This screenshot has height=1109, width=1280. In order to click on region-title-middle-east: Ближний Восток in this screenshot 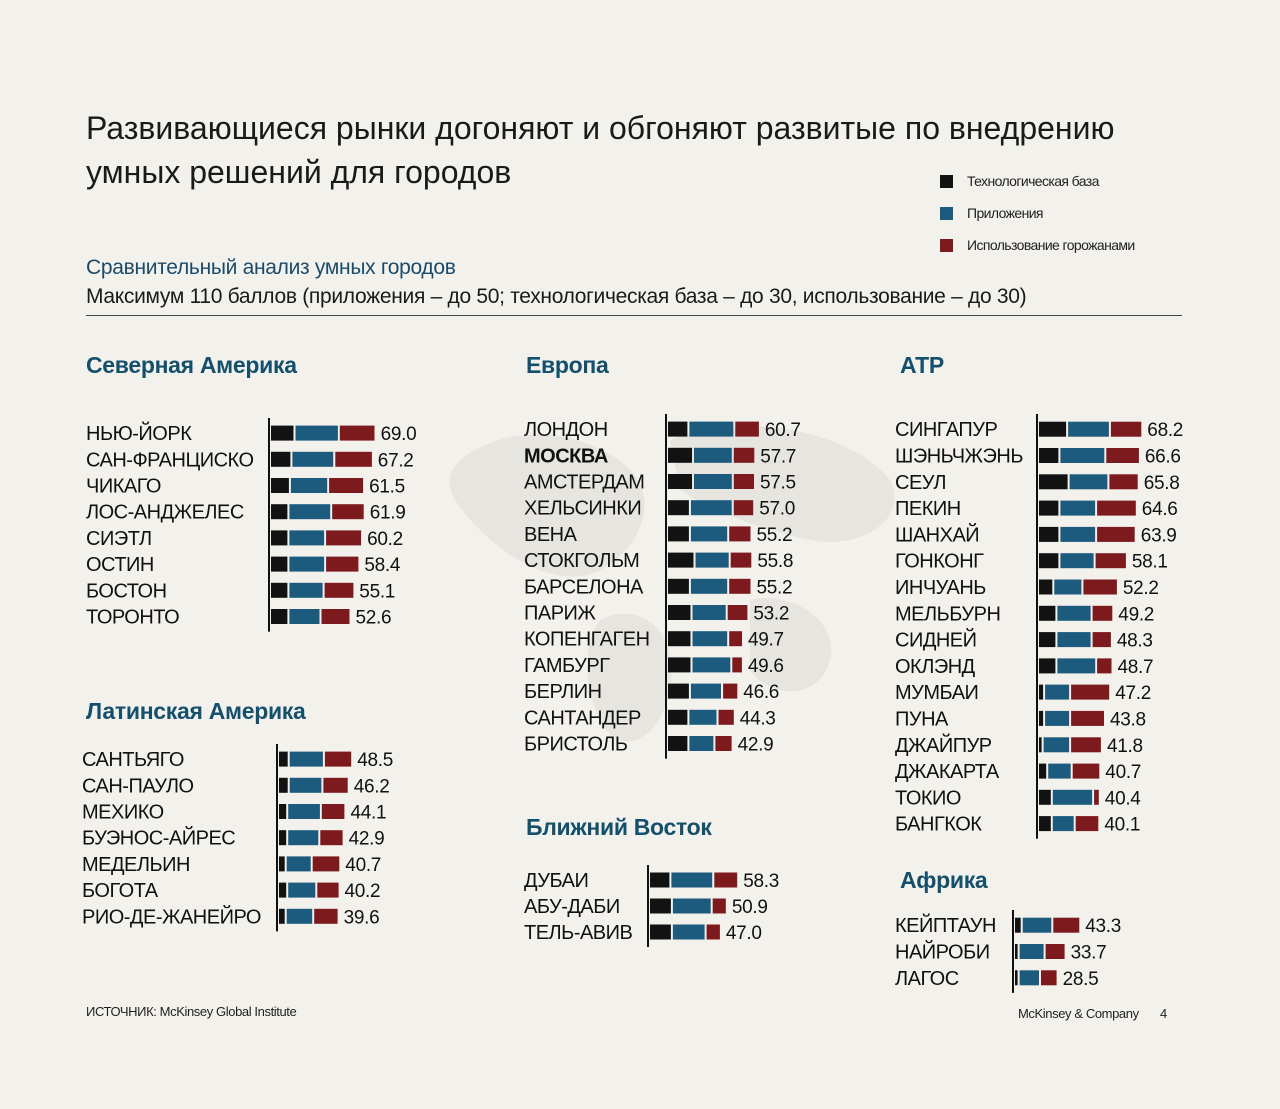, I will do `click(619, 827)`.